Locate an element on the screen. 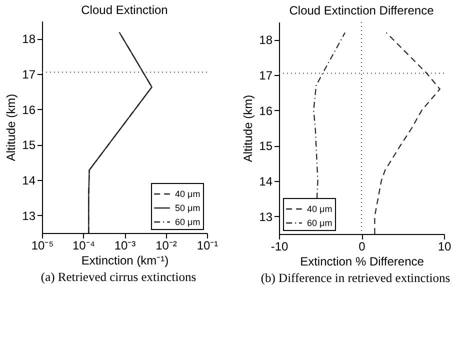 This screenshot has height=342, width=474. x-tick-label: 0 is located at coordinates (362, 247).